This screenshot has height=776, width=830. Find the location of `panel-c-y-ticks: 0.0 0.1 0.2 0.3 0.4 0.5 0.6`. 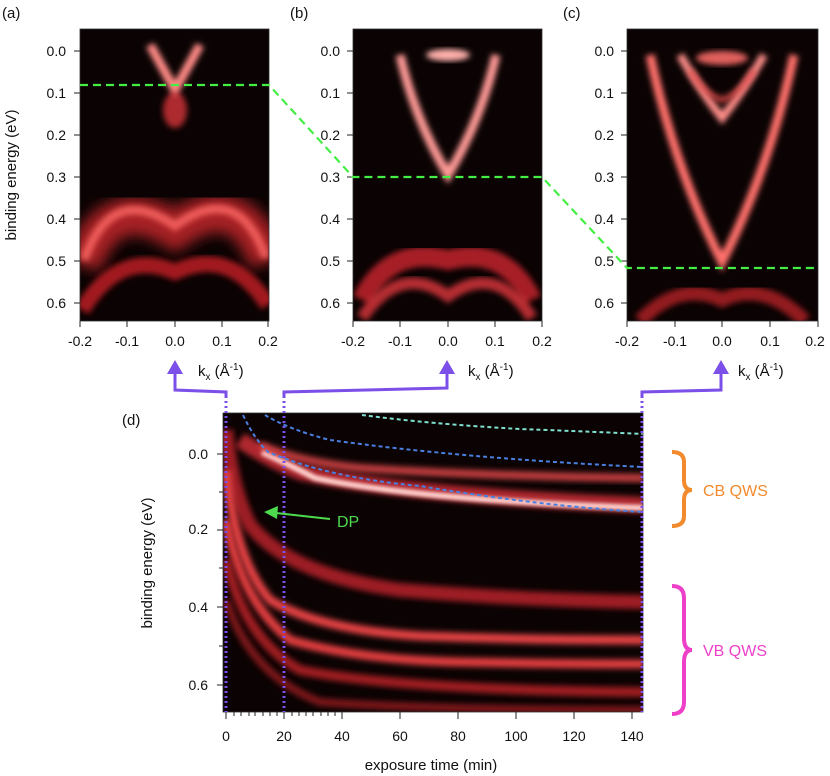

panel-c-y-ticks: 0.0 0.1 0.2 0.3 0.4 0.5 0.6 is located at coordinates (611, 177).